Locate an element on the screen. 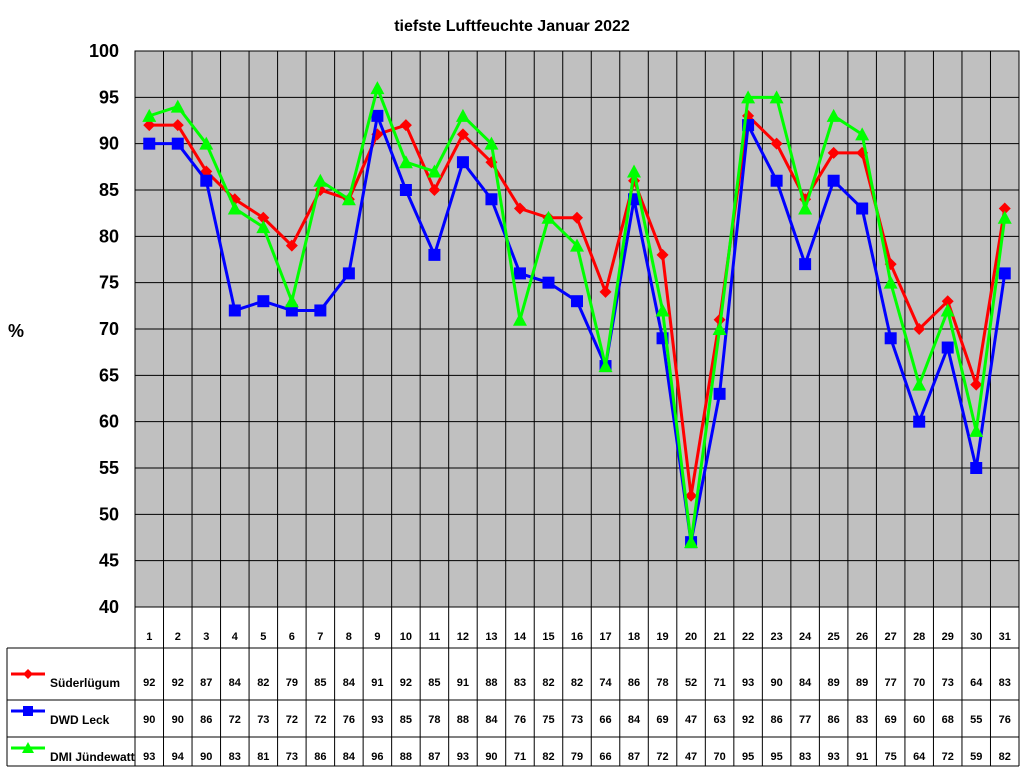 This screenshot has width=1024, height=773. x-tick-label: 2 is located at coordinates (178, 637).